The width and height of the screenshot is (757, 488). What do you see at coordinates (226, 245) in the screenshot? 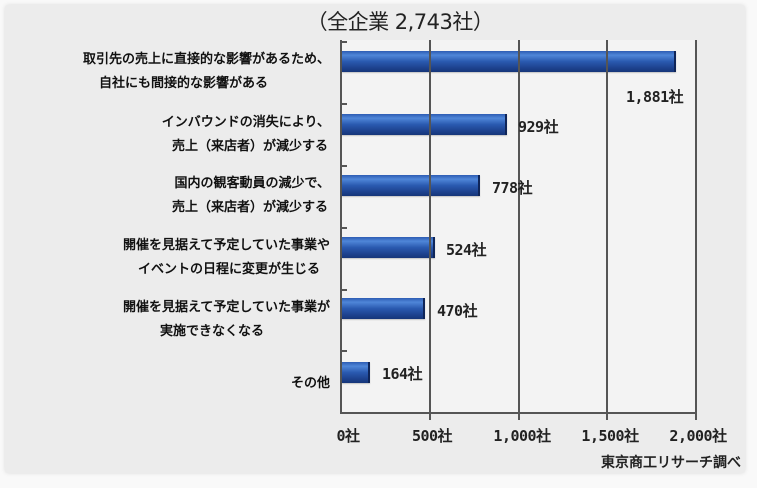
I see `category-label-line: 開催を見据えて予定していた事業や` at bounding box center [226, 245].